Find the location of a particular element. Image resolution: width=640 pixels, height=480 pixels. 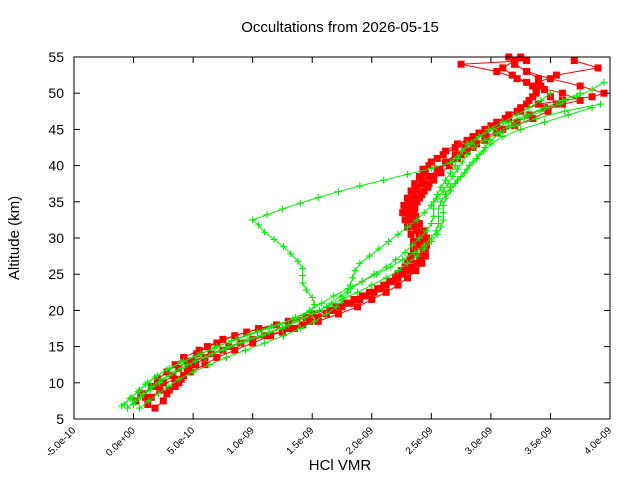

y-tick-label: 20 is located at coordinates (56, 310).